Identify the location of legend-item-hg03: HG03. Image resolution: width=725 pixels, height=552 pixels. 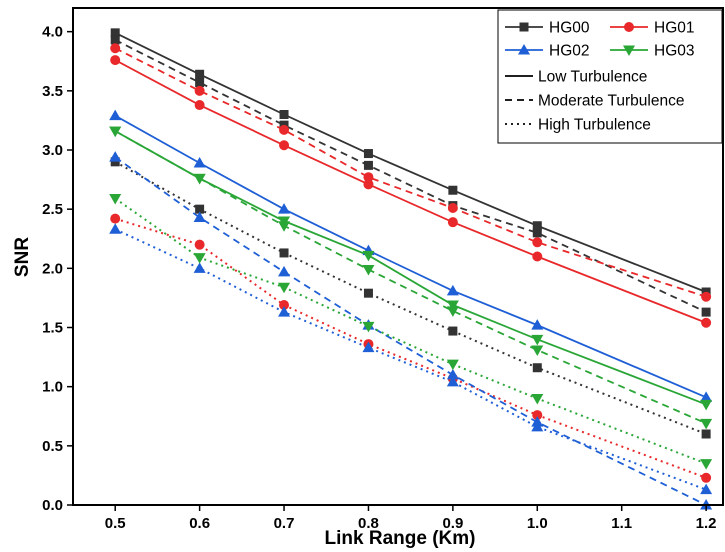
(652, 51).